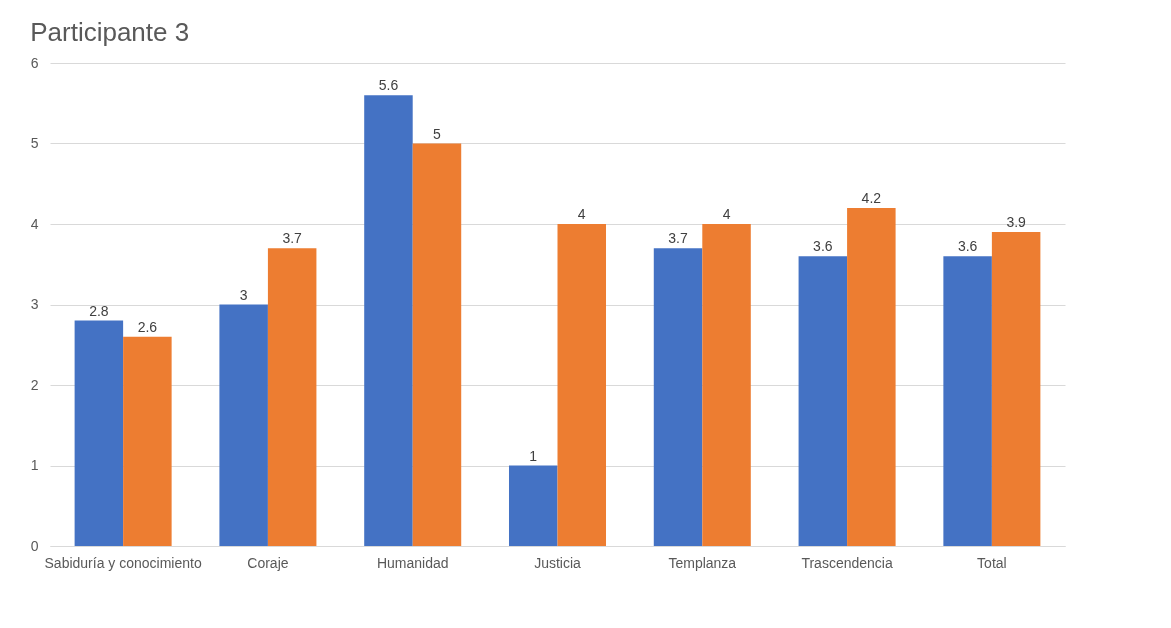 The width and height of the screenshot is (1171, 628). Describe the element at coordinates (34, 143) in the screenshot. I see `y-tick-label: 5` at that location.